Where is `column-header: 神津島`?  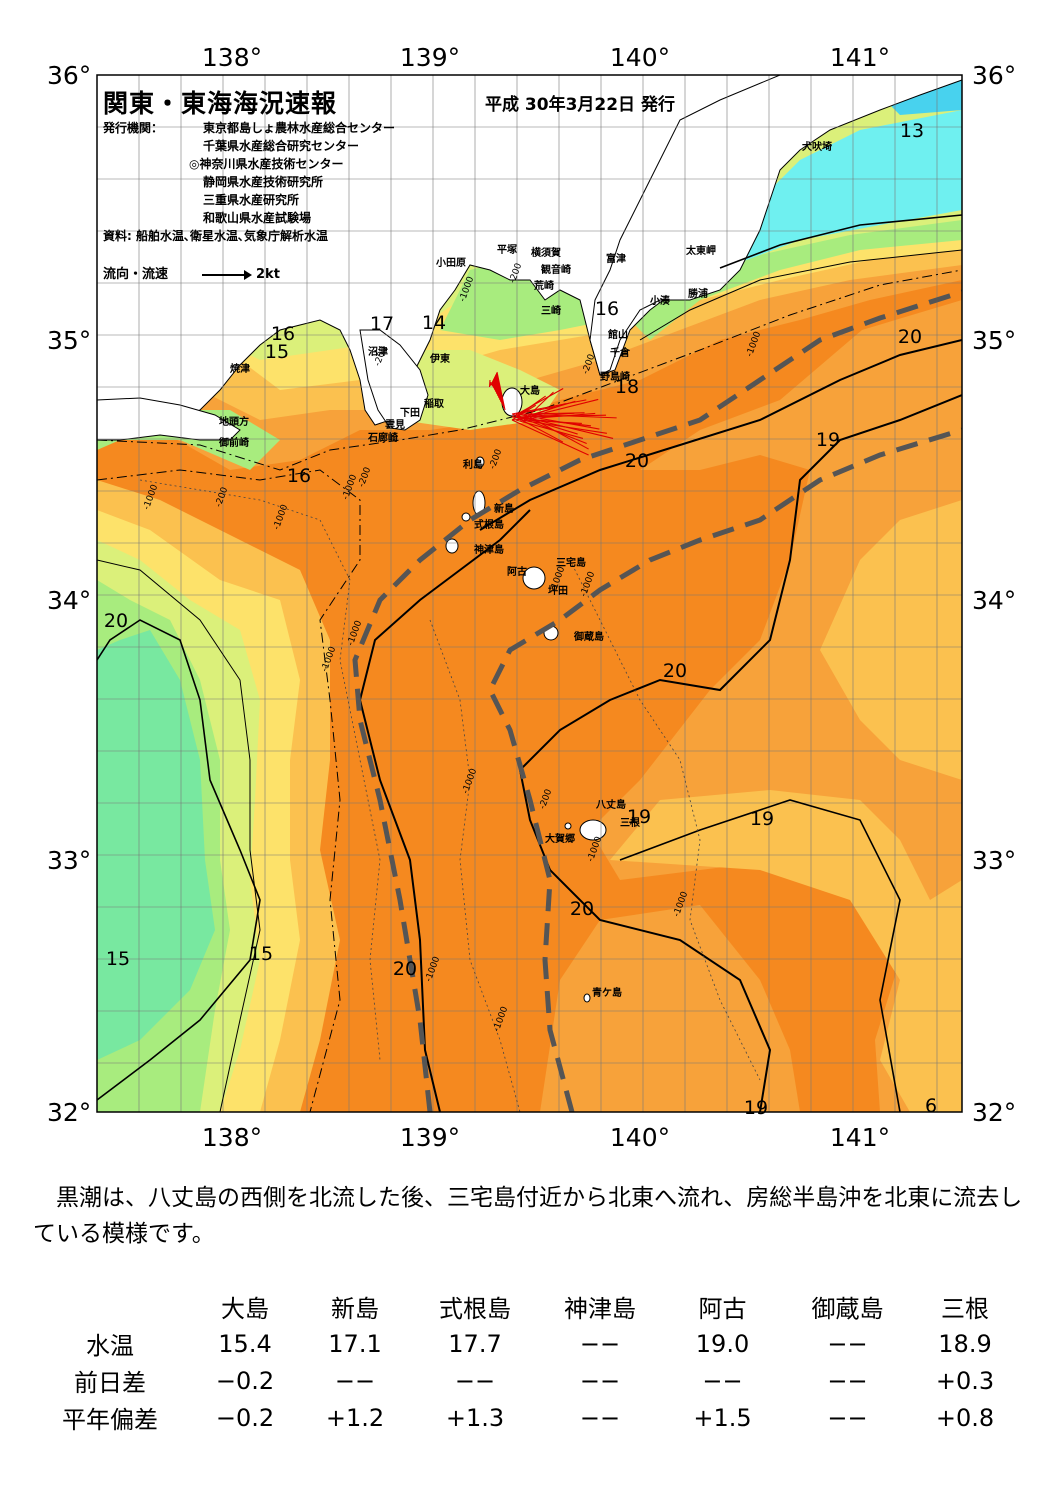
column-header: 神津島 is located at coordinates (600, 1309).